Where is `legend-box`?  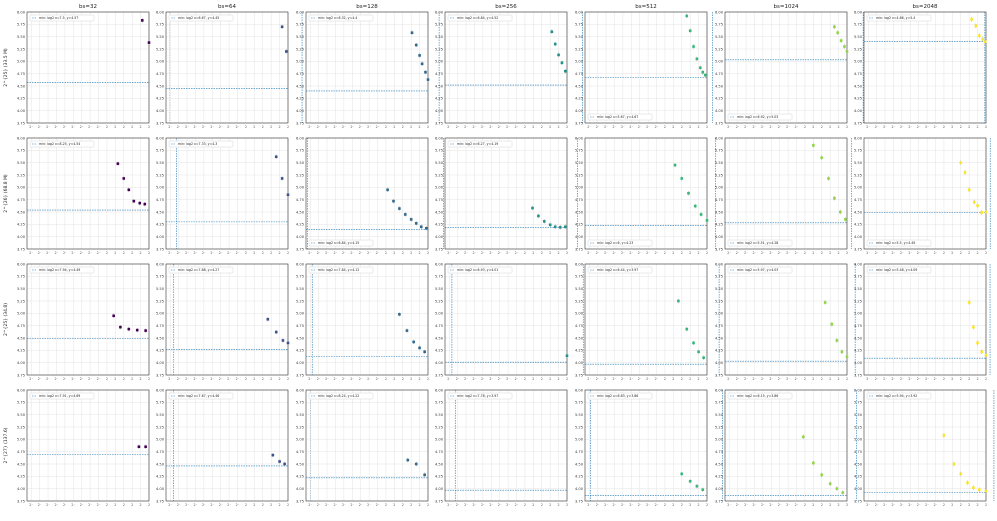
legend-box is located at coordinates (620, 117).